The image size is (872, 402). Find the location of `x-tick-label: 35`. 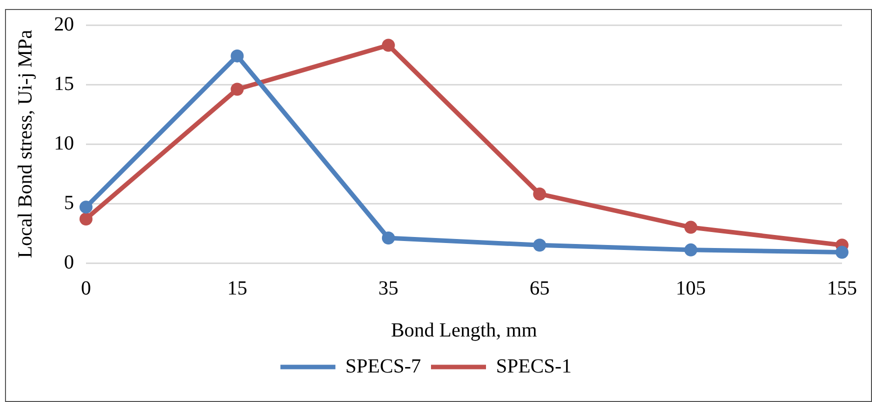

x-tick-label: 35 is located at coordinates (388, 288).